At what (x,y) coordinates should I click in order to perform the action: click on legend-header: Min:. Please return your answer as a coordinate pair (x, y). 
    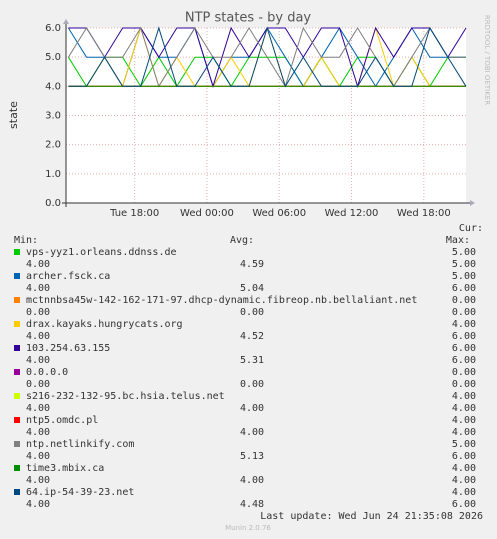
    Looking at the image, I should click on (26, 240).